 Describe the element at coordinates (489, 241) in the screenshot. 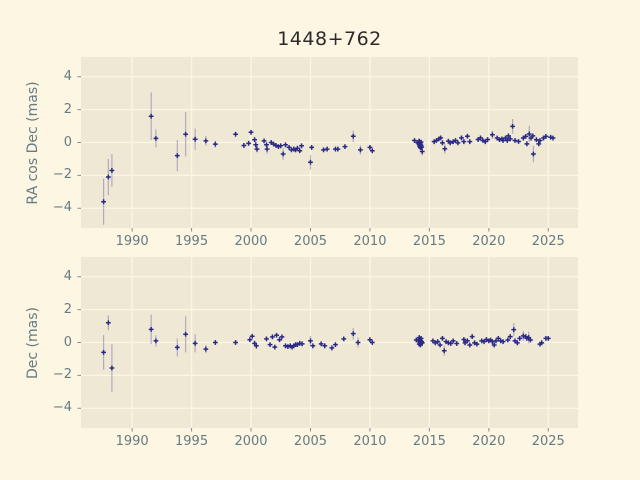

I see `x-tick-label: 2020` at that location.